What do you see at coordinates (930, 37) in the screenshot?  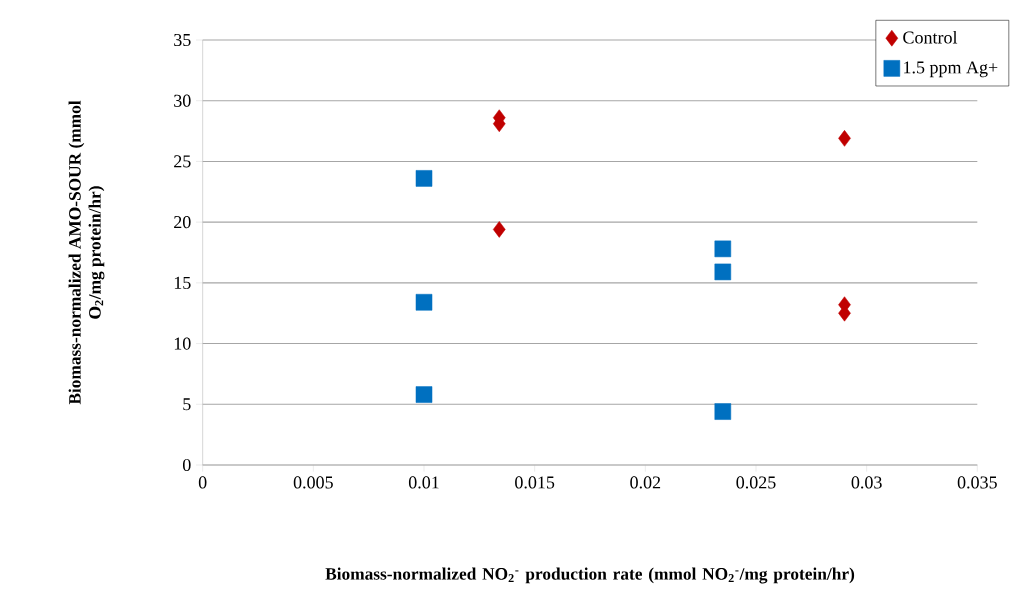 I see `legend-label: Control` at bounding box center [930, 37].